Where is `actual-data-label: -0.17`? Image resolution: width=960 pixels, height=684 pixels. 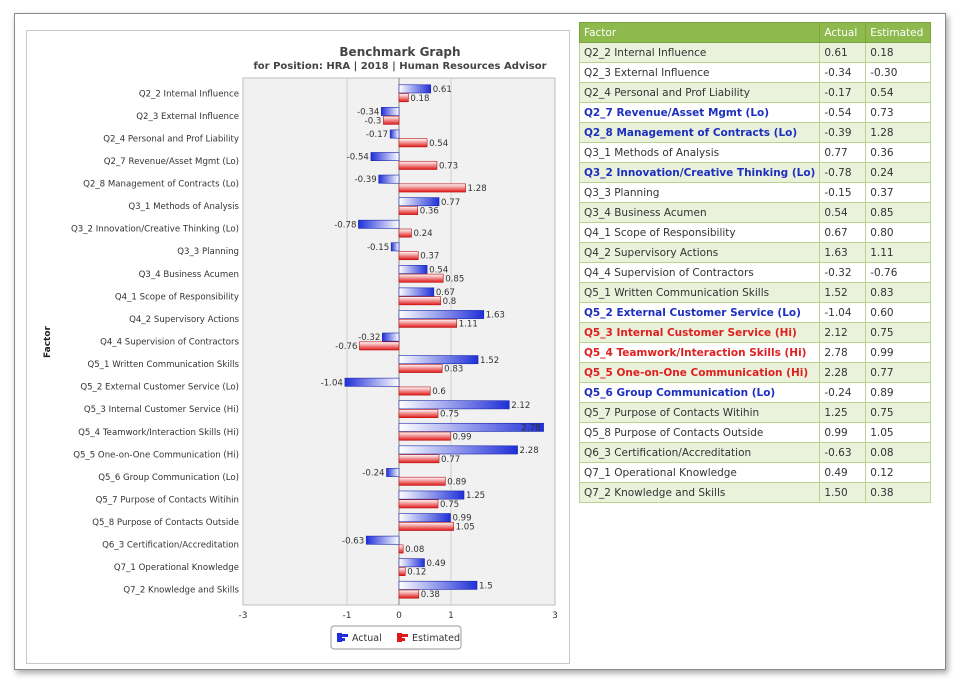
actual-data-label: -0.17 is located at coordinates (377, 135).